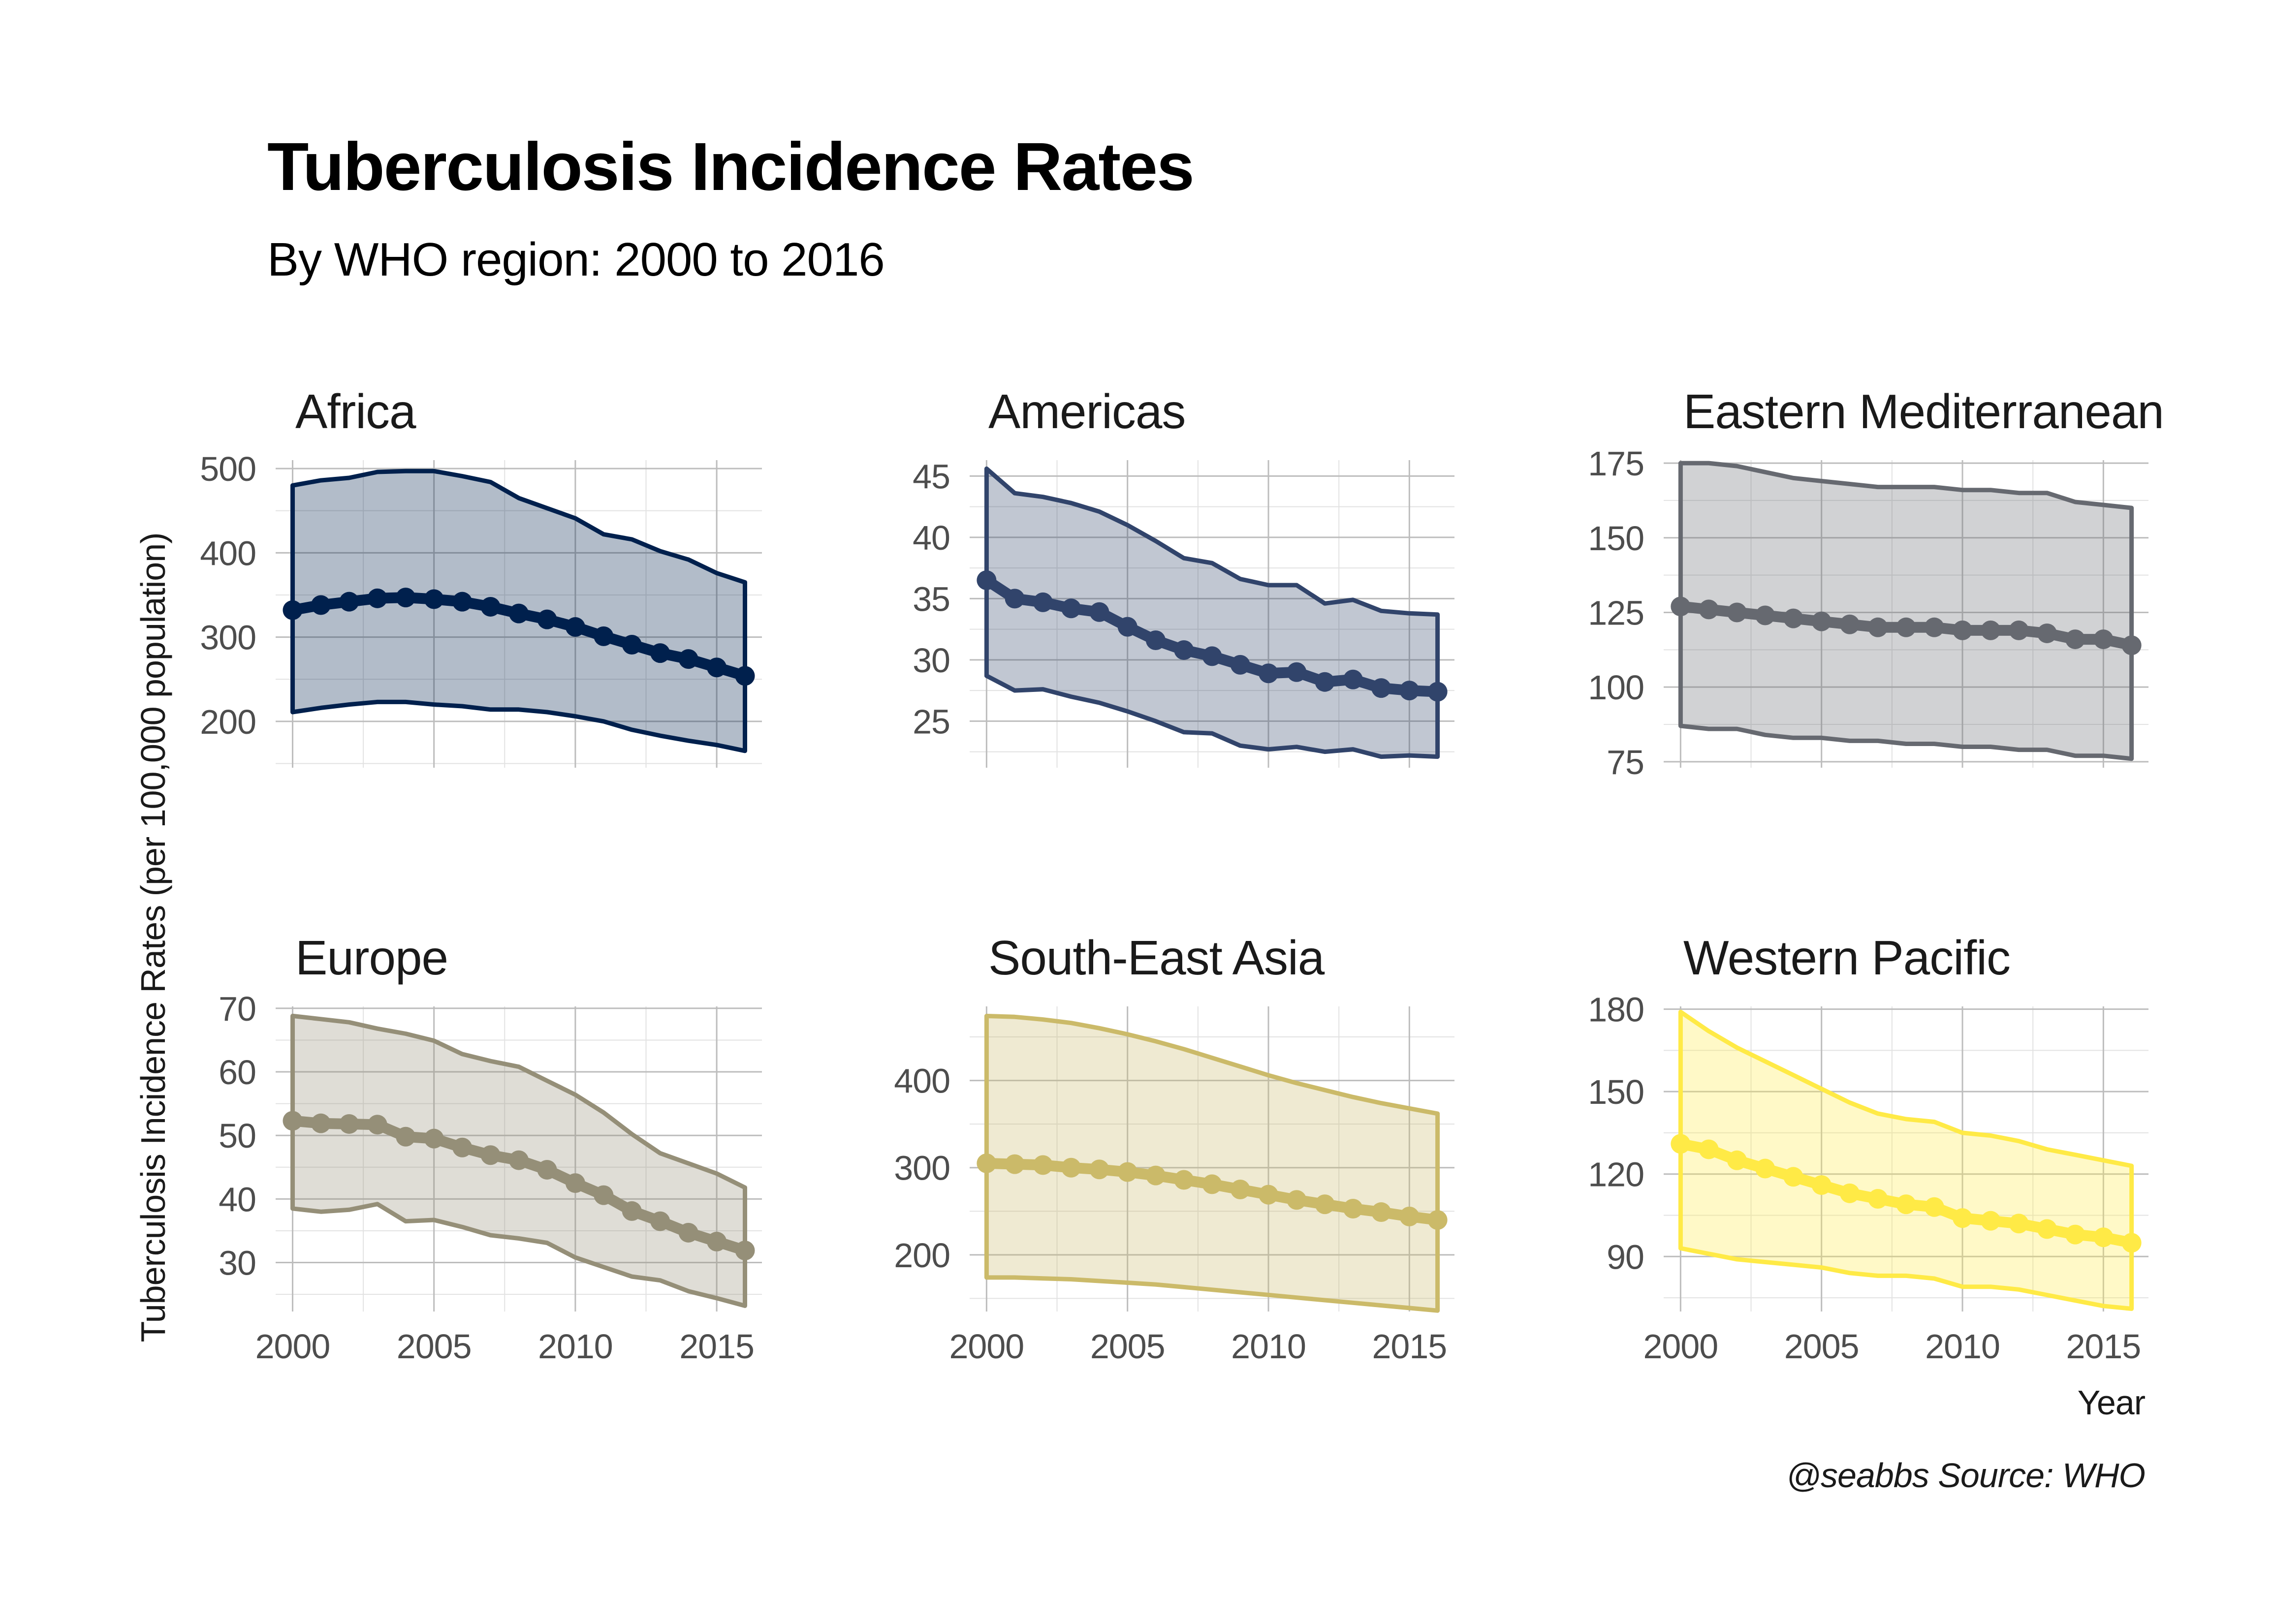  What do you see at coordinates (237, 1072) in the screenshot?
I see `y-tick-label: 60` at bounding box center [237, 1072].